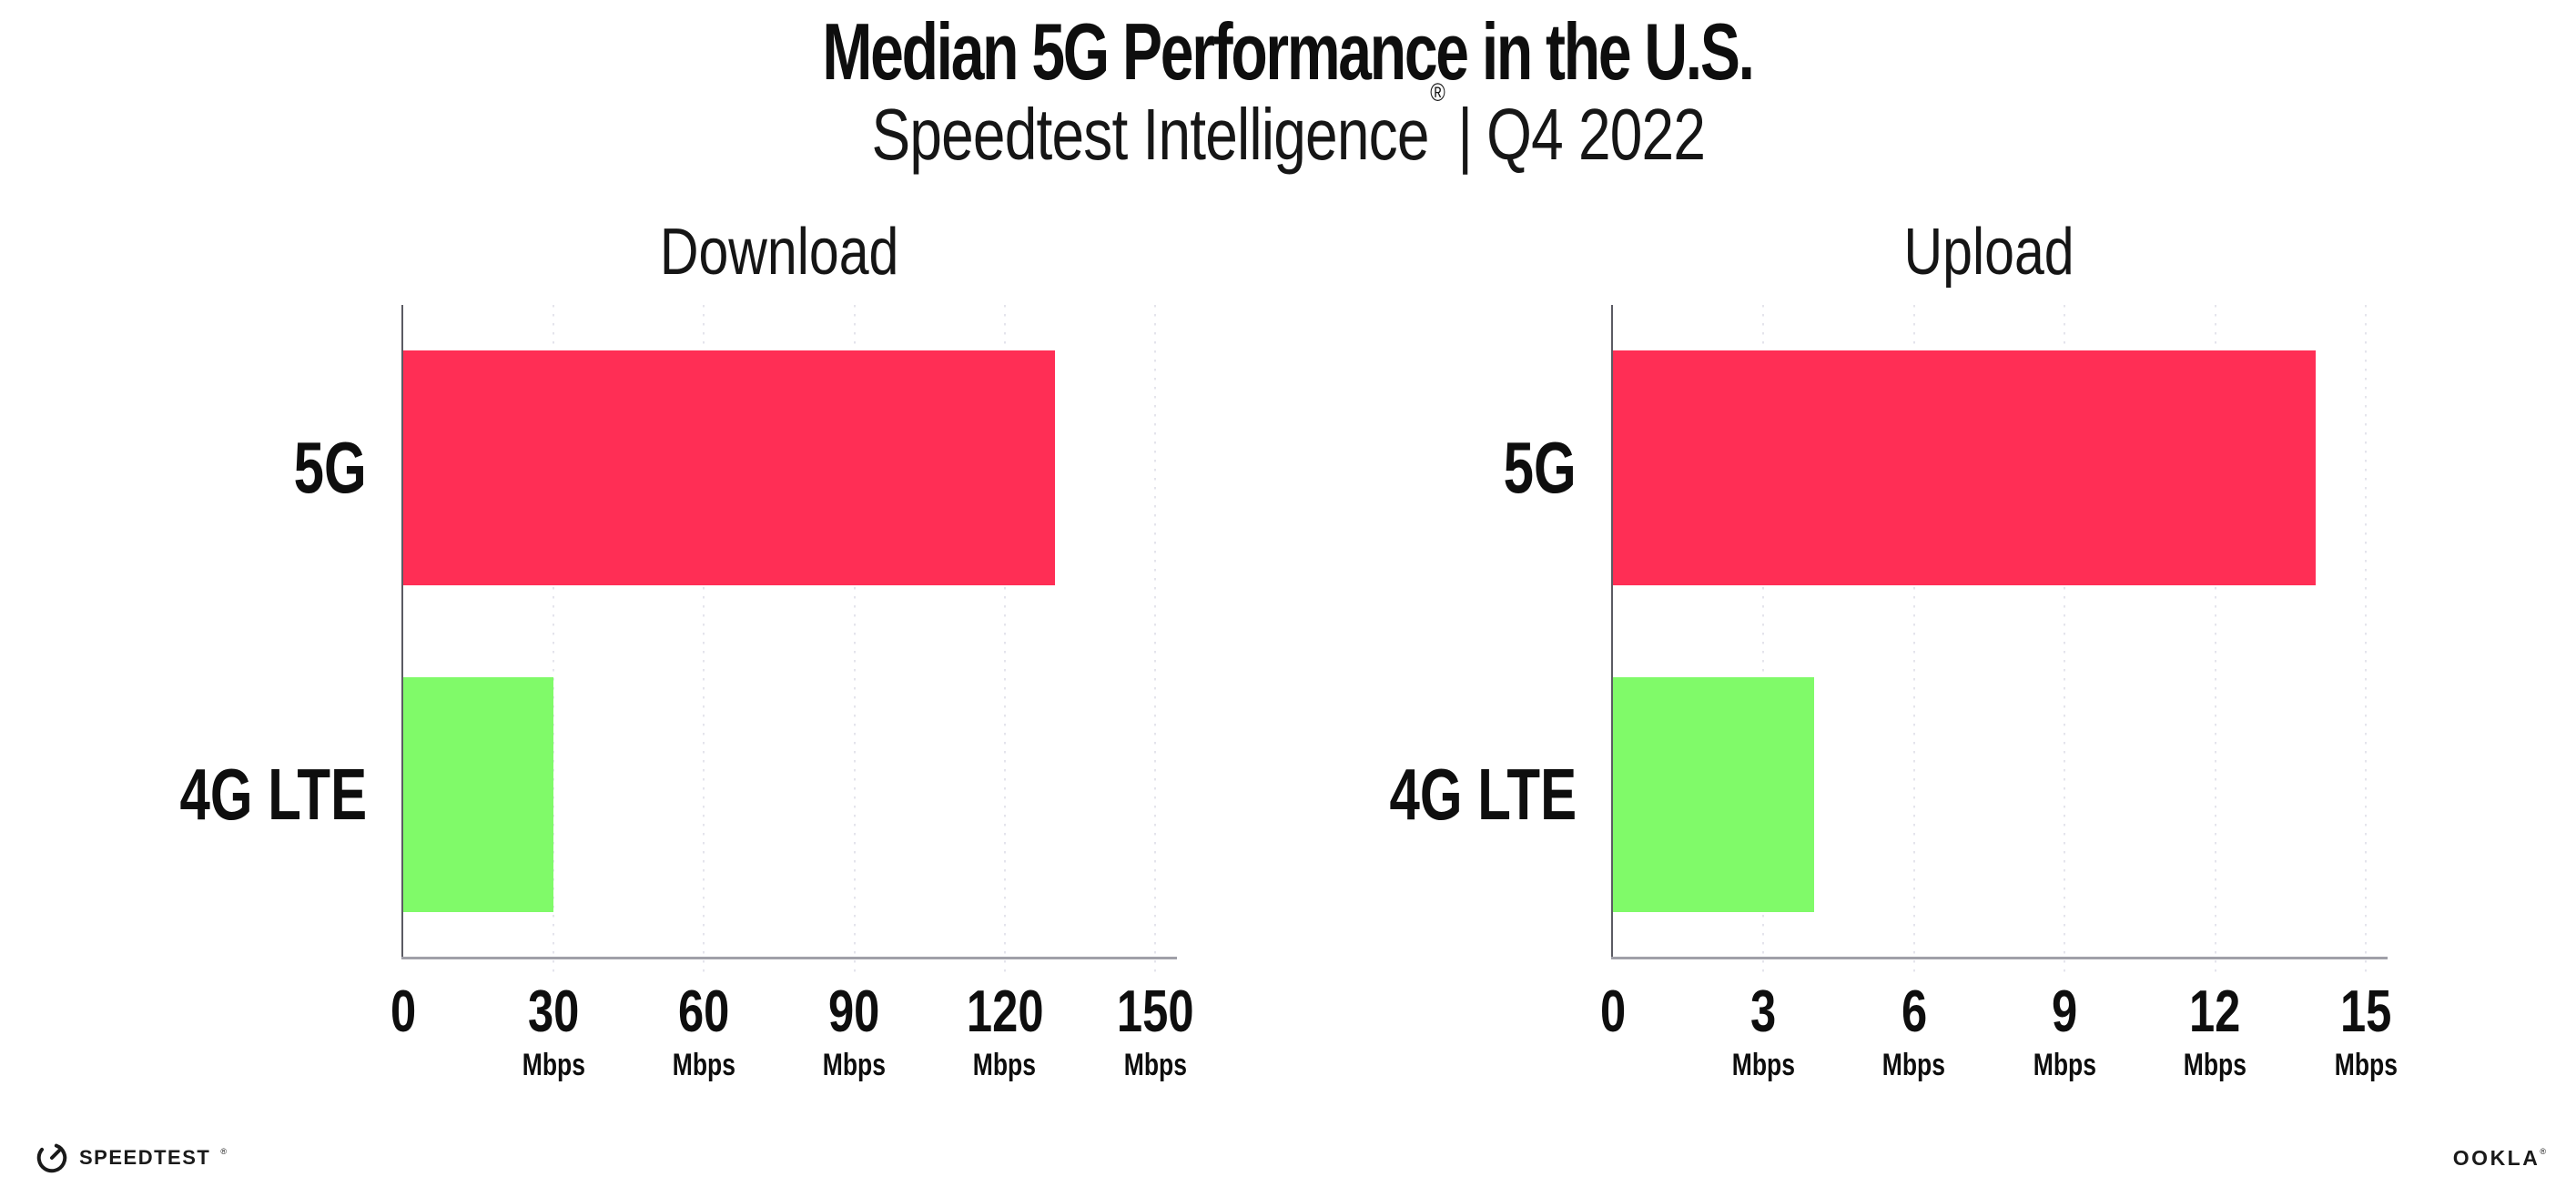 Image resolution: width=2576 pixels, height=1197 pixels. I want to click on x-tick-value: 15, so click(2365, 1011).